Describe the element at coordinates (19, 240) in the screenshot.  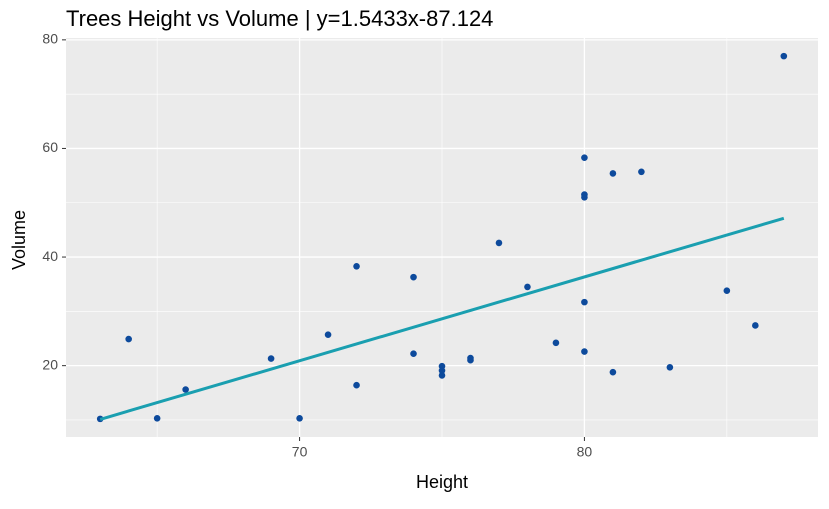
I see `y-axis-label: Volume` at that location.